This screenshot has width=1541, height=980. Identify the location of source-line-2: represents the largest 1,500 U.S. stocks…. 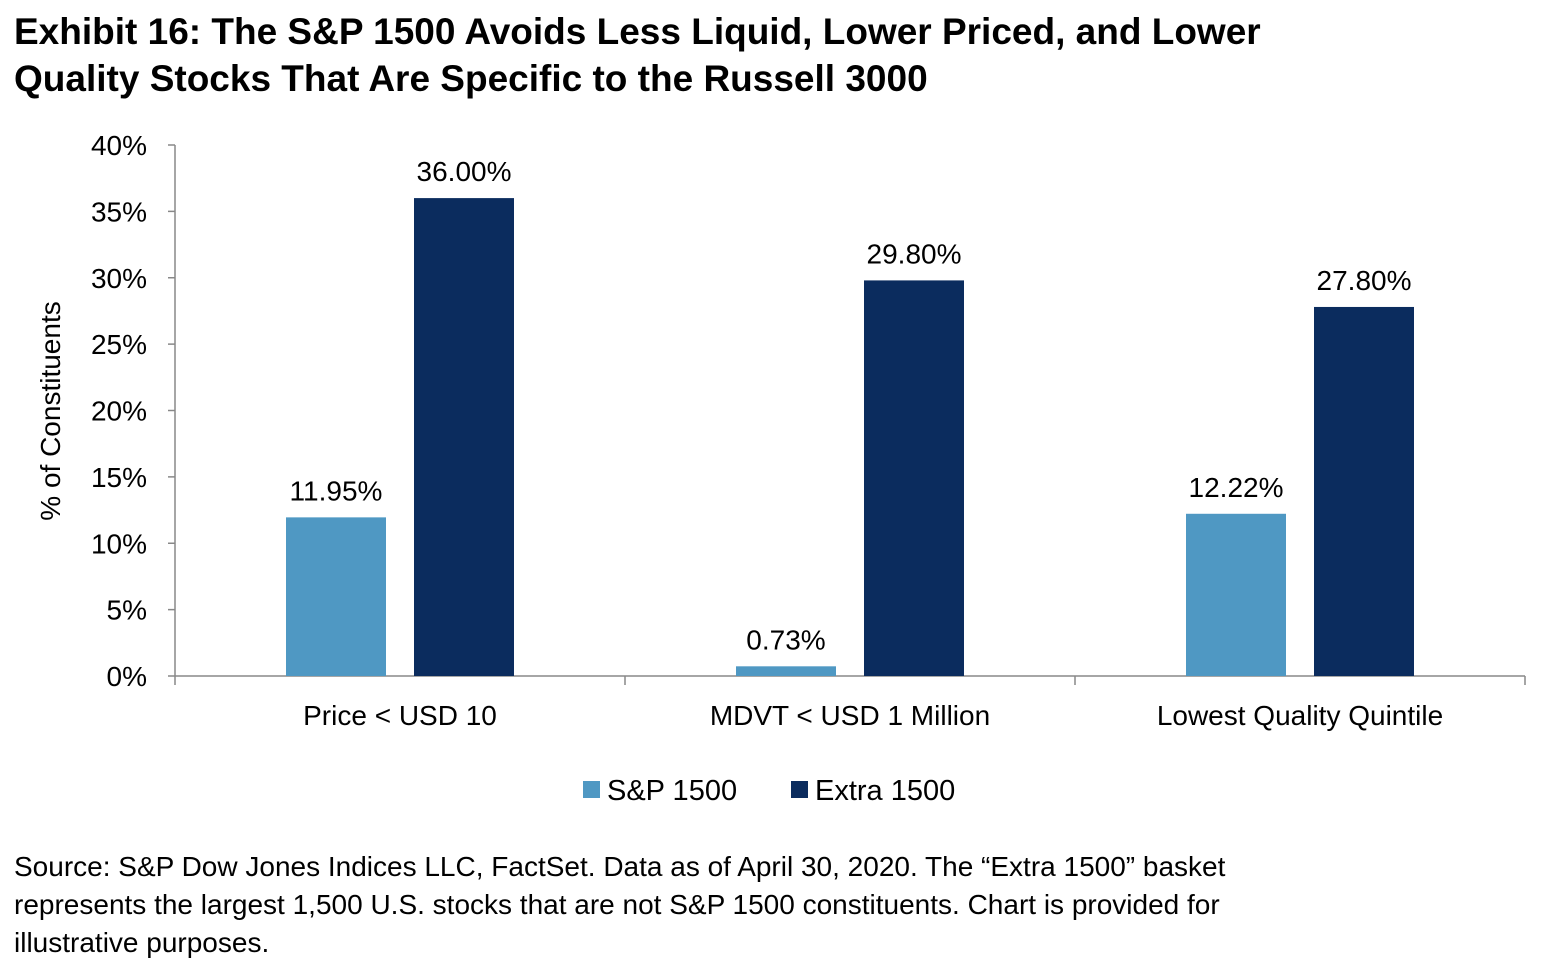
(617, 904).